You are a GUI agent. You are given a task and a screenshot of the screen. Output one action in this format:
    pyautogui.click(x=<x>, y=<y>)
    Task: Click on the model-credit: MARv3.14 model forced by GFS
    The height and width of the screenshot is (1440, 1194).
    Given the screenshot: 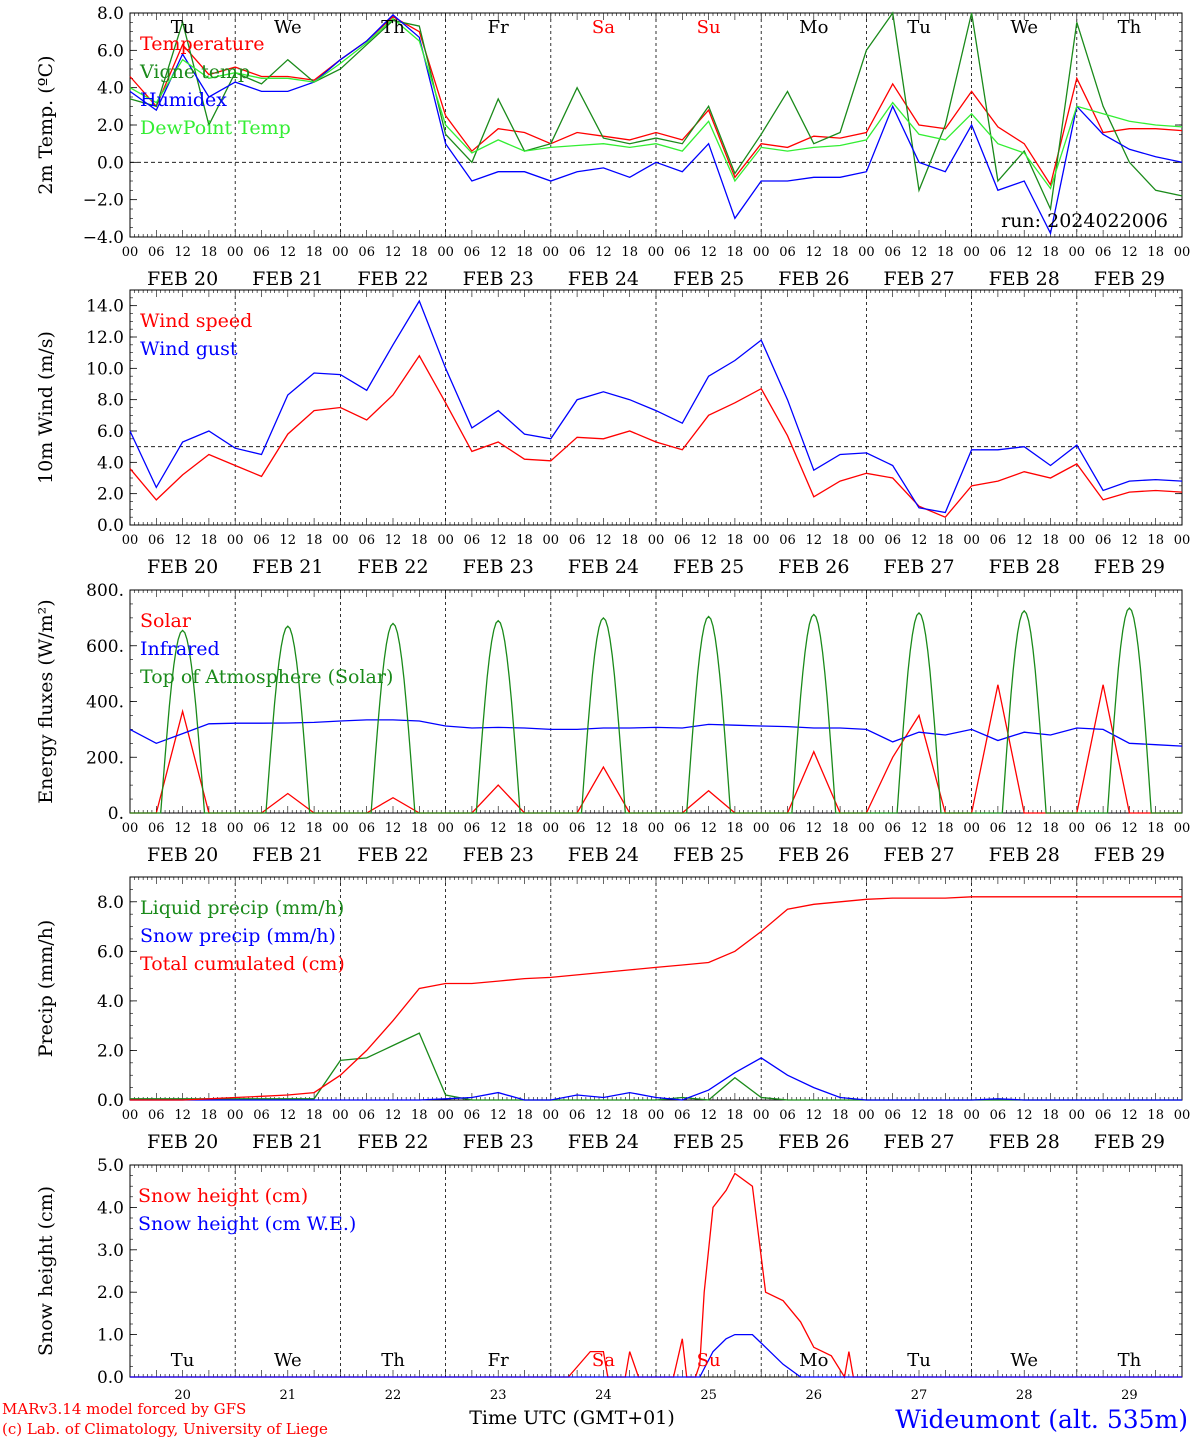 What is the action you would take?
    pyautogui.click(x=124, y=1409)
    